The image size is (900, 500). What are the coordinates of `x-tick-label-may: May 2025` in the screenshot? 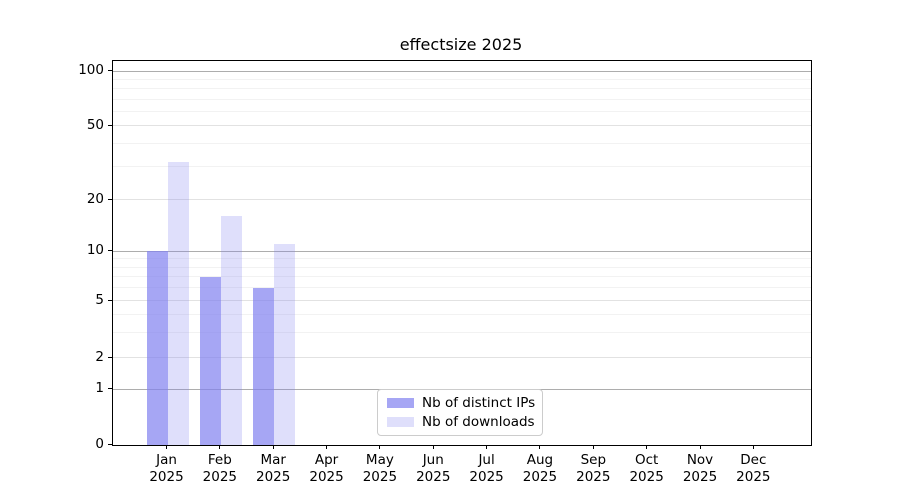 It's located at (380, 469).